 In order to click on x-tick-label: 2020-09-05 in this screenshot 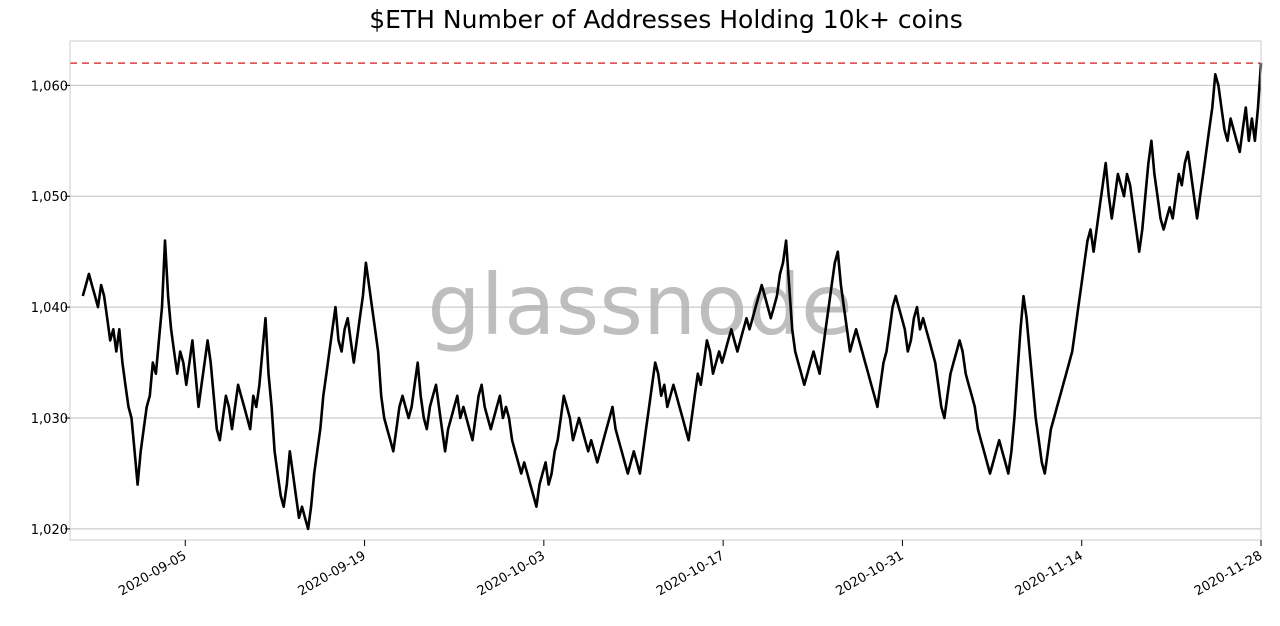, I will do `click(152, 573)`.